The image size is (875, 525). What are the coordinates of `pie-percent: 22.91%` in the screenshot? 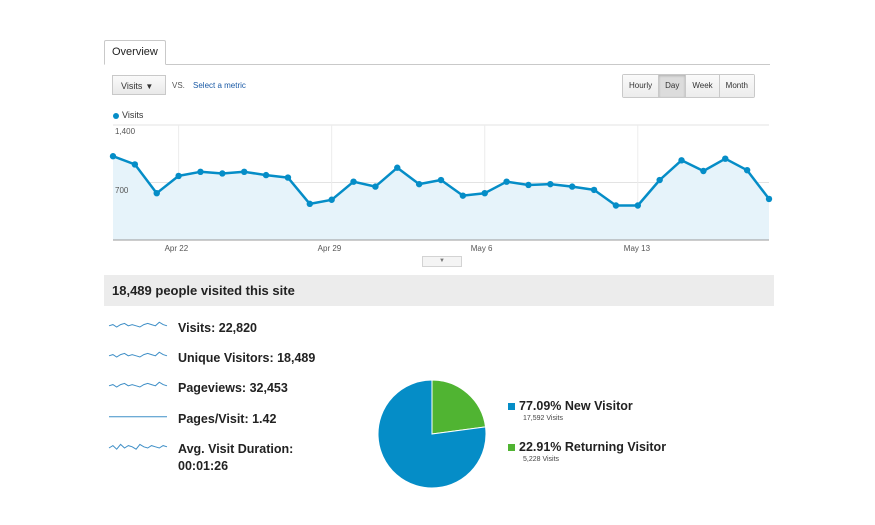 It's located at (540, 447).